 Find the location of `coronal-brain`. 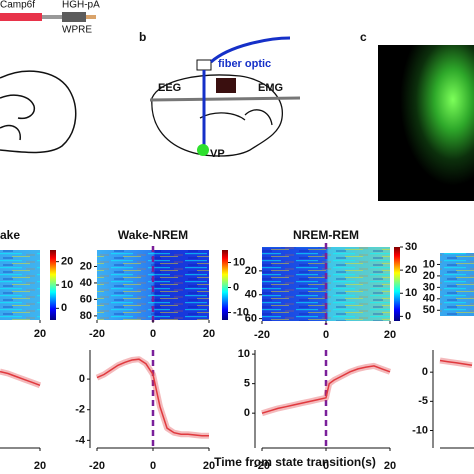

coronal-brain is located at coordinates (38, 112).